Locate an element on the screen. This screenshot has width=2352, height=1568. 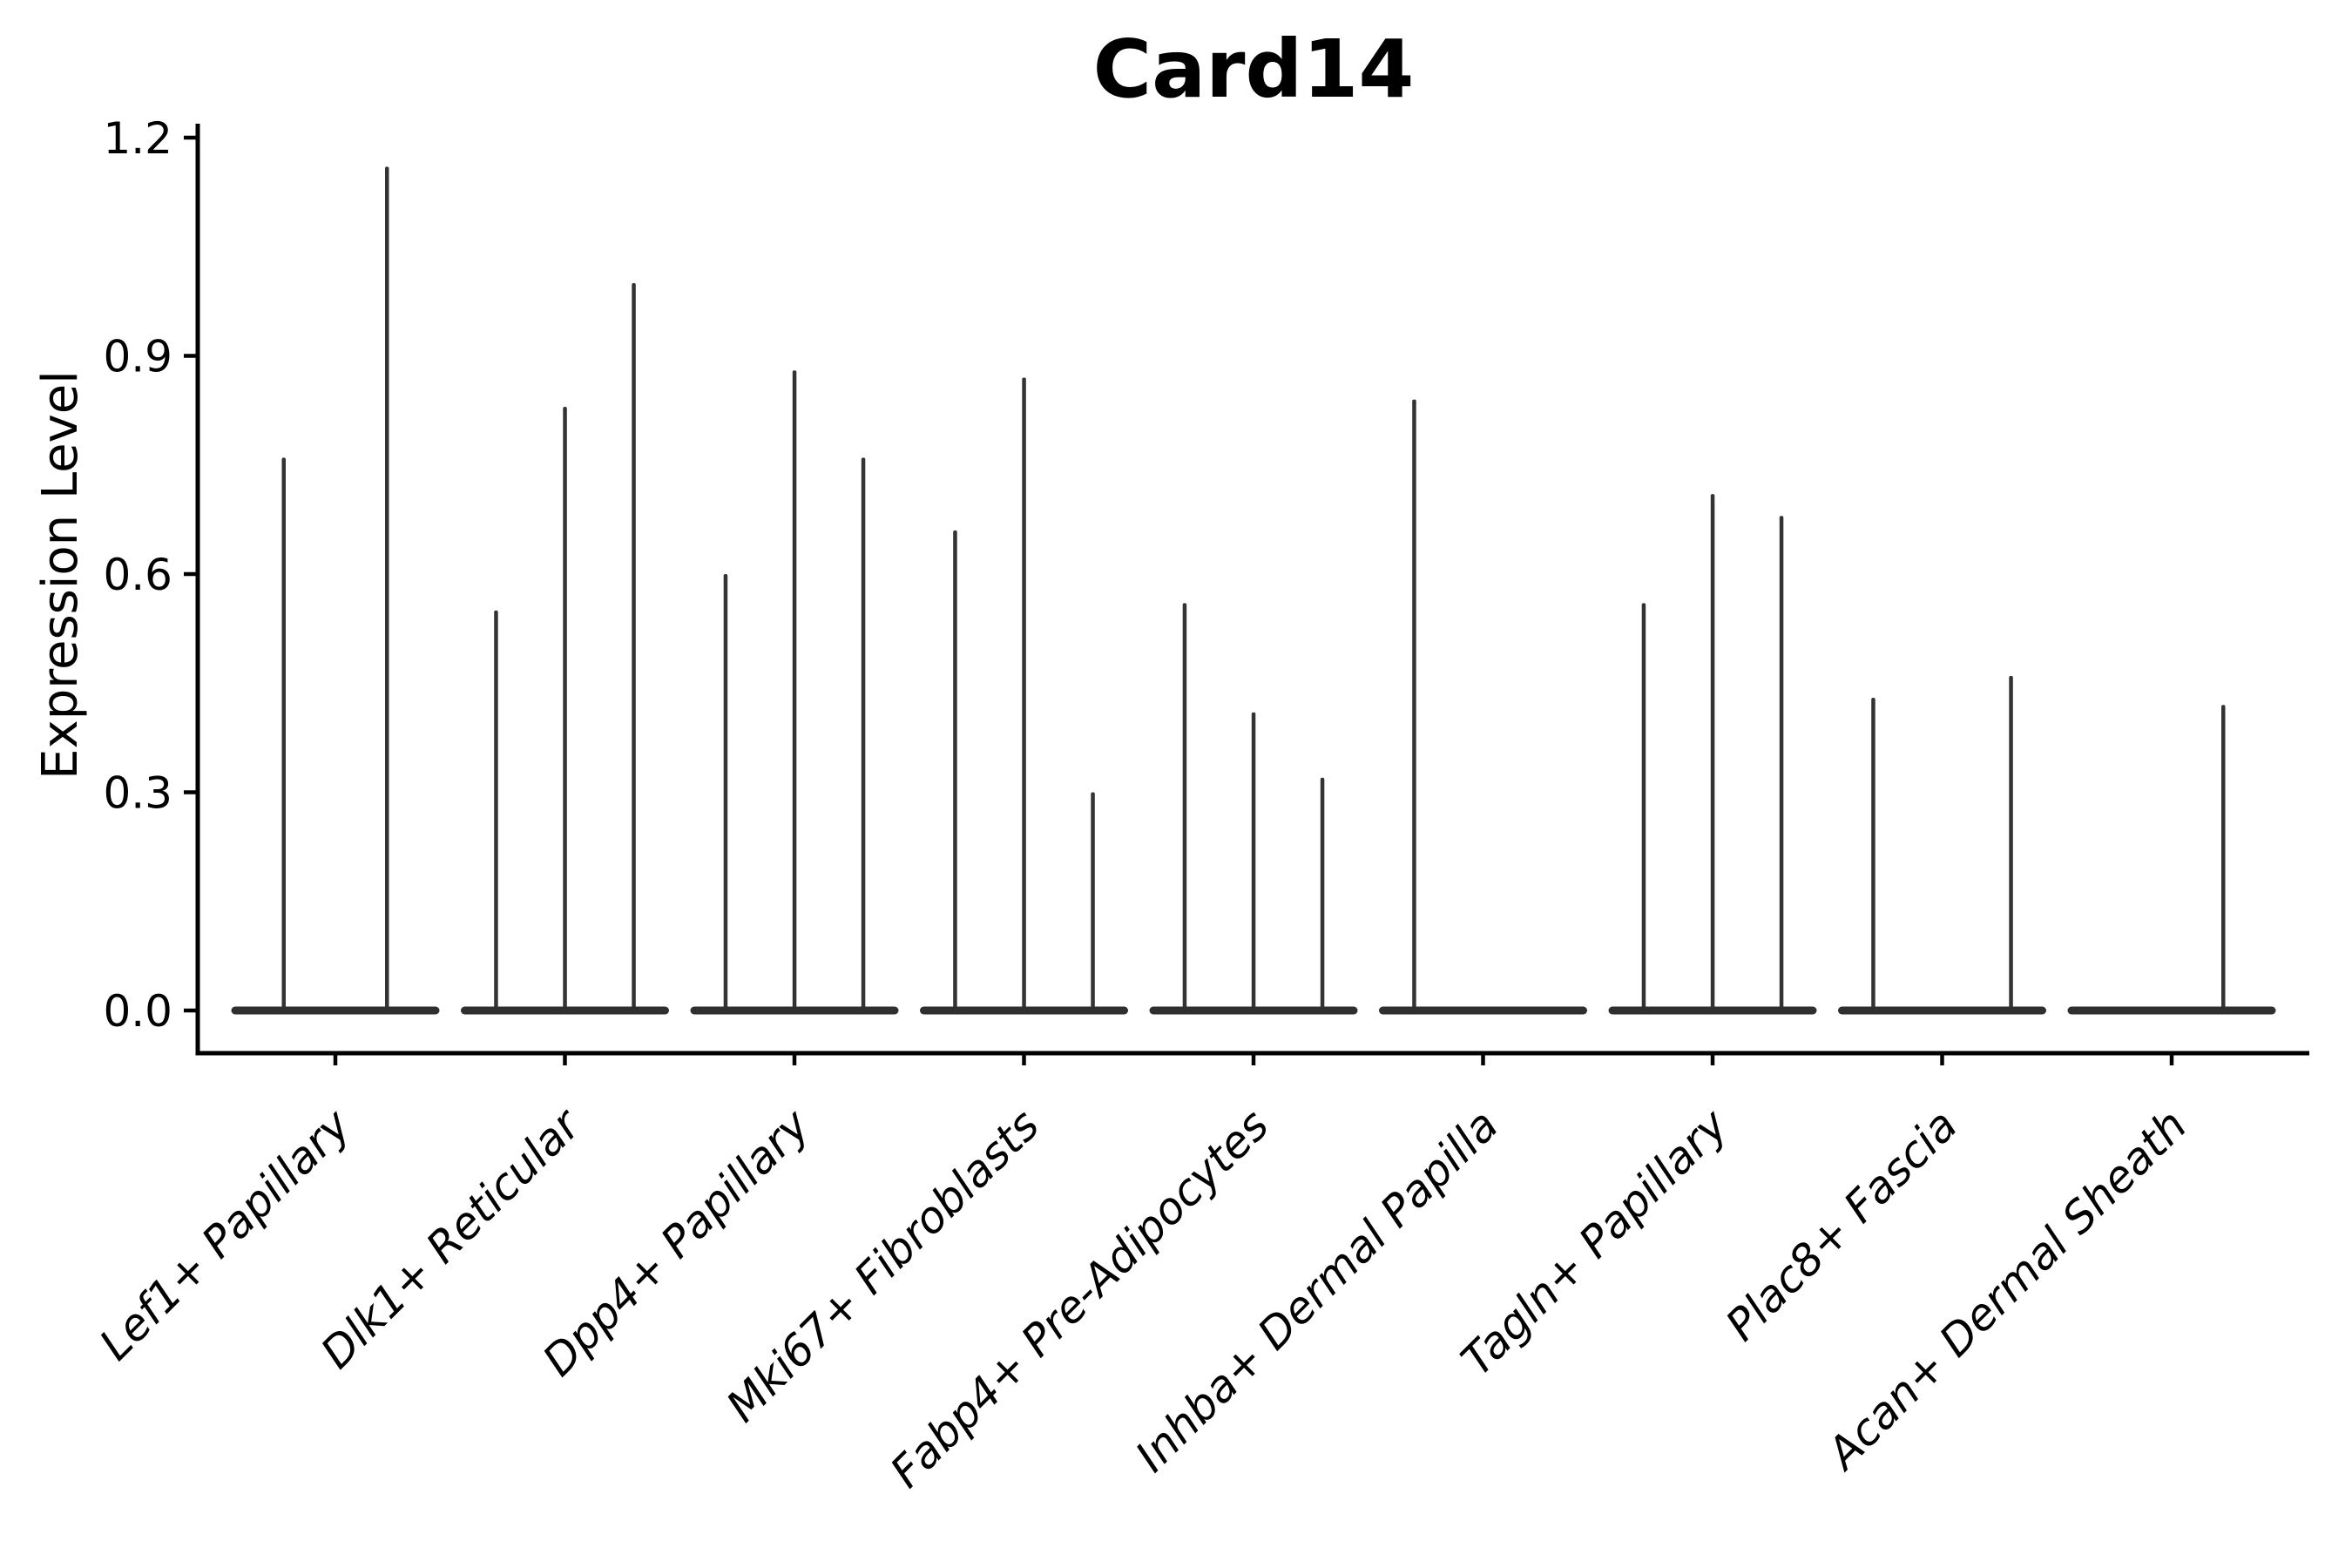
chart-title: Card14 is located at coordinates (1253, 69).